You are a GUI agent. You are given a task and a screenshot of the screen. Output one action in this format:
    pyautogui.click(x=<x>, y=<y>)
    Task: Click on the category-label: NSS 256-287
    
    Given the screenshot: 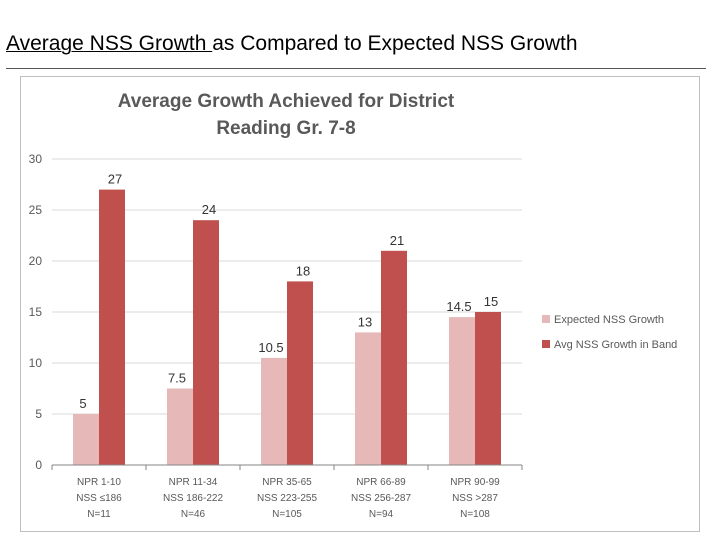 What is the action you would take?
    pyautogui.click(x=381, y=498)
    